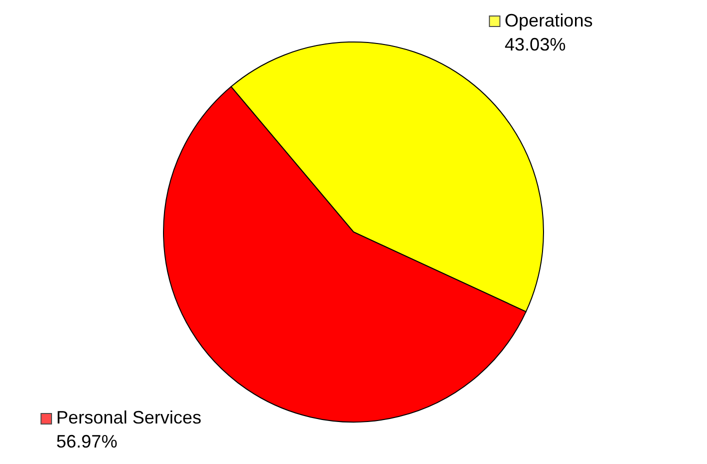  I want to click on data-label: 56.97%, so click(87, 442).